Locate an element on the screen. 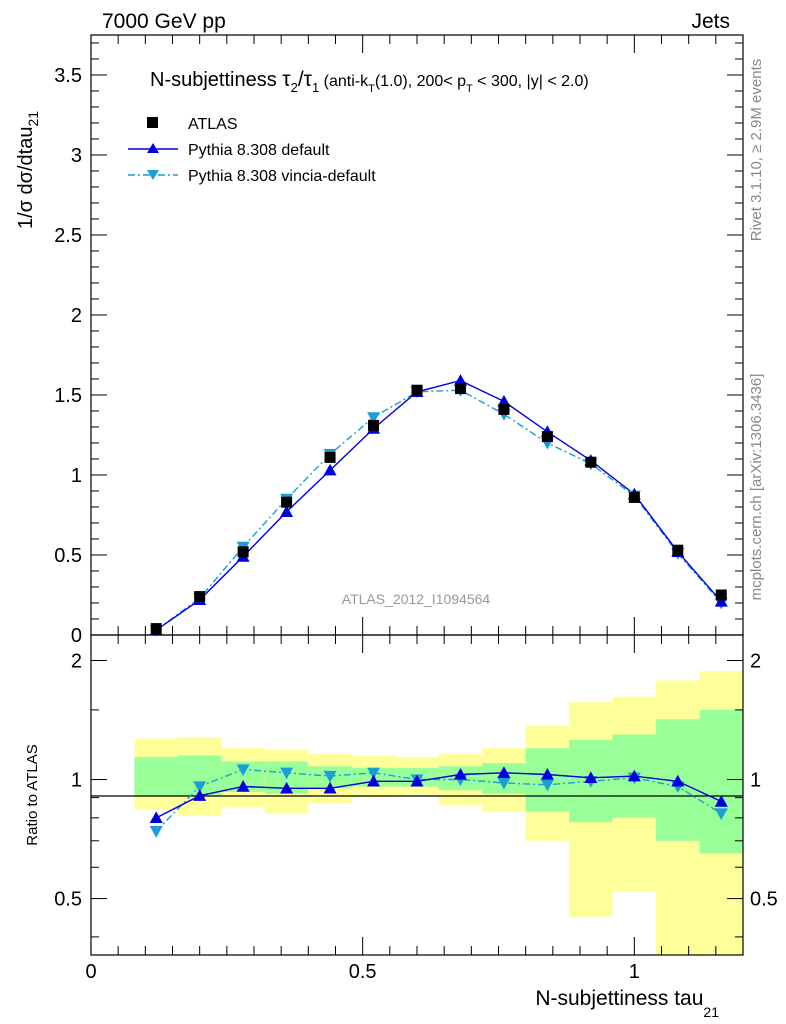  y-tick-label: 3.5 is located at coordinates (68, 76).